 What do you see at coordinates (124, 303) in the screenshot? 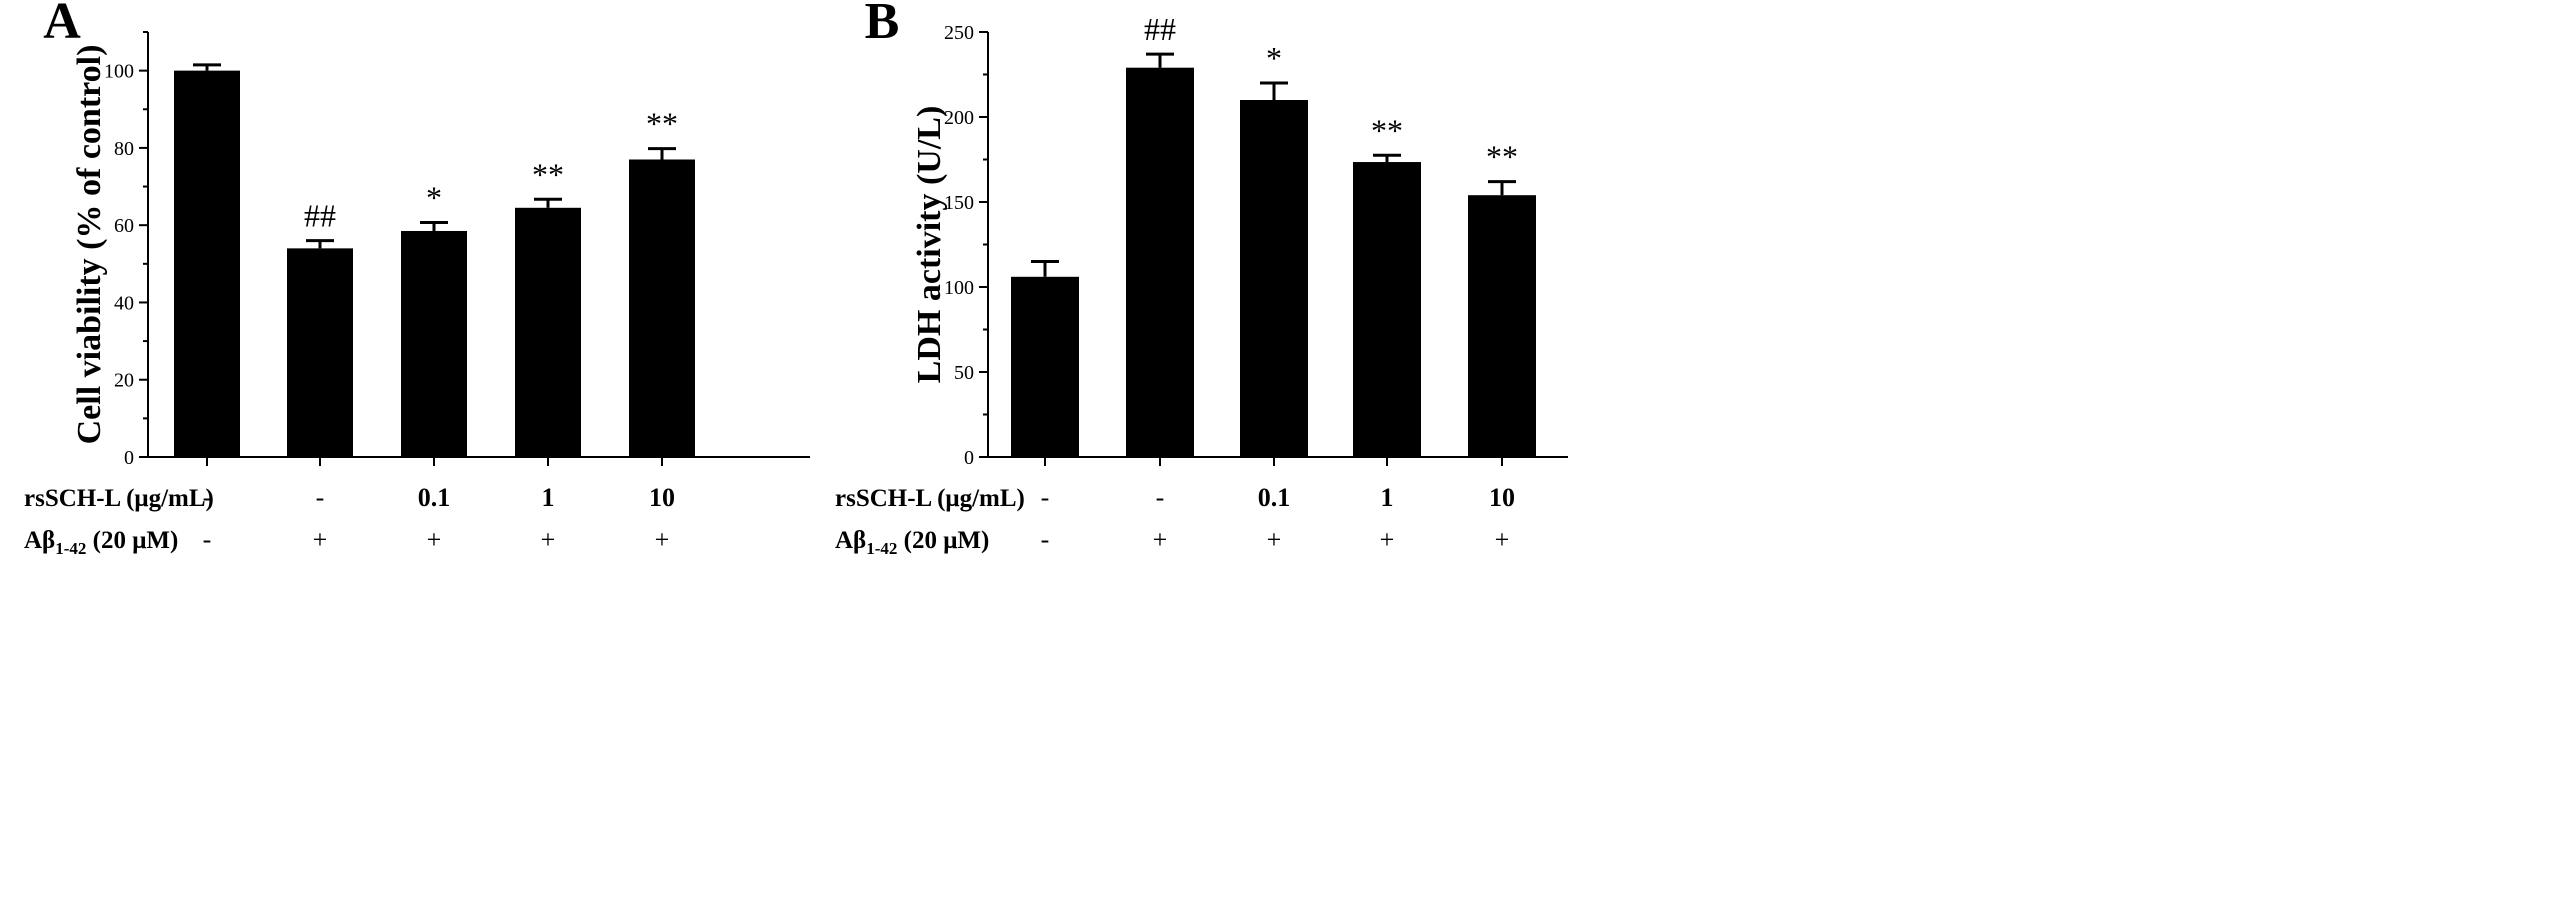
I see `y-tick-label: 40` at bounding box center [124, 303].